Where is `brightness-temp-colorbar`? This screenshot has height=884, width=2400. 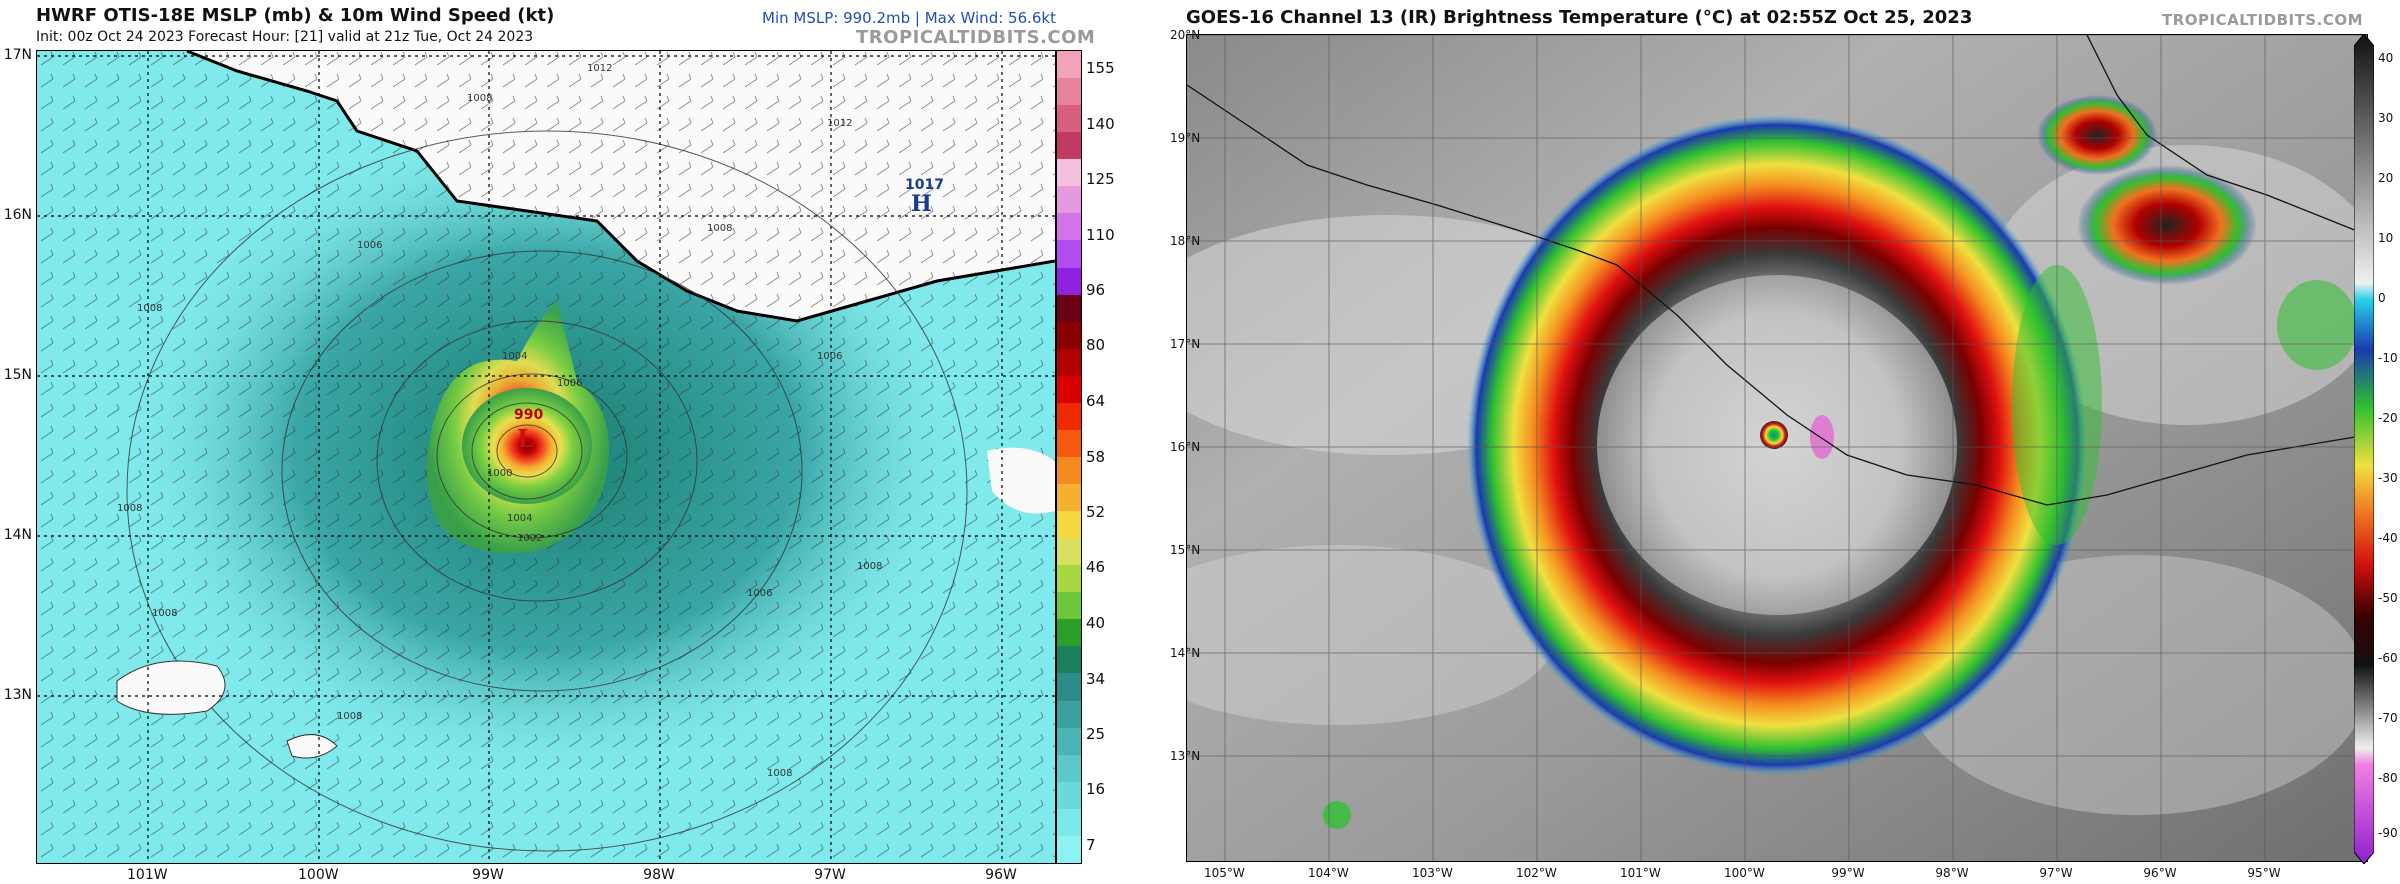 brightness-temp-colorbar is located at coordinates (2364, 449).